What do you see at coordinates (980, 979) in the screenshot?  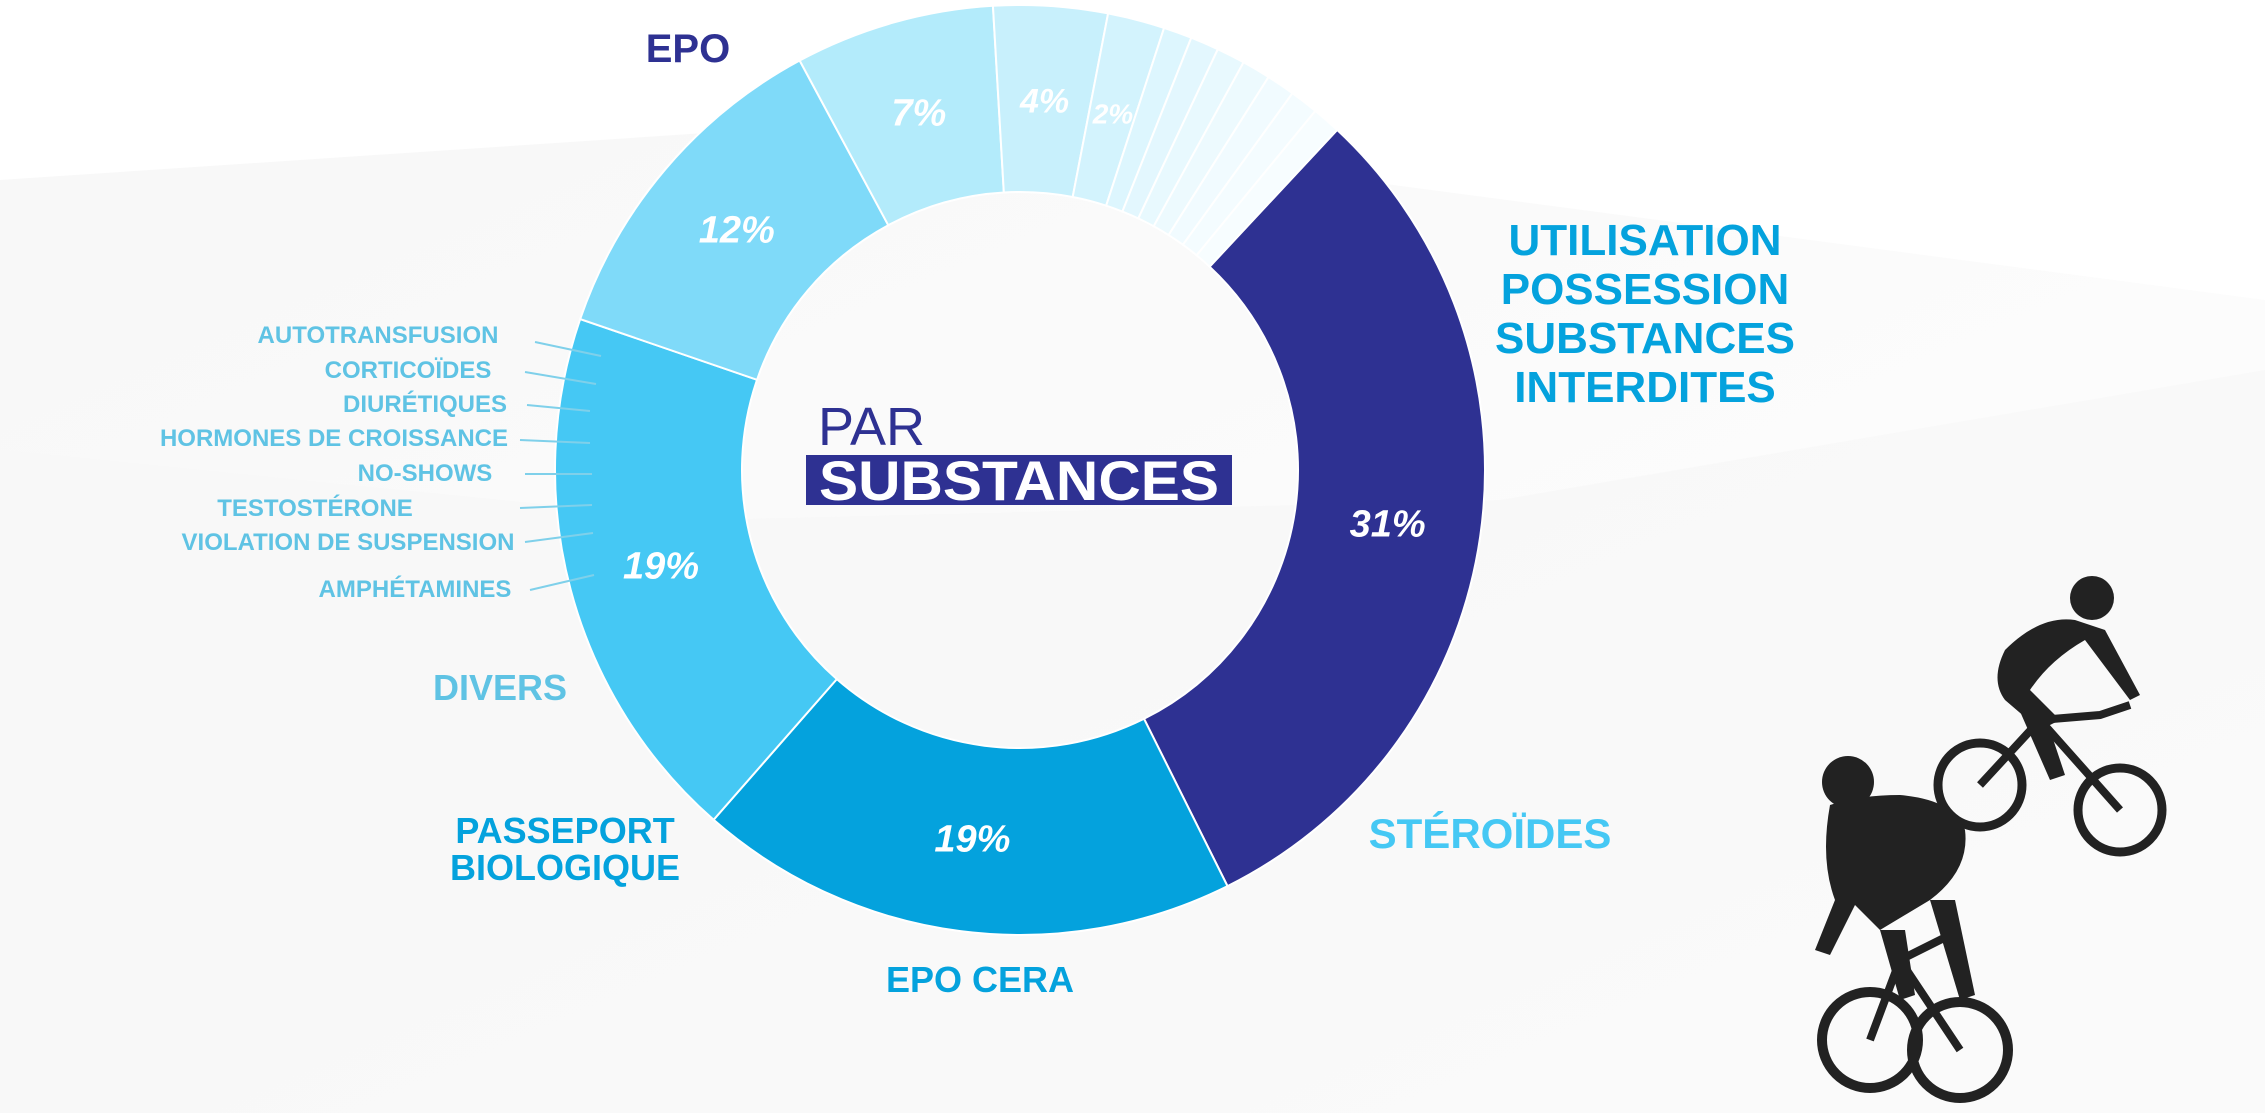 I see `category-label-epo-cera: EPO CERA` at bounding box center [980, 979].